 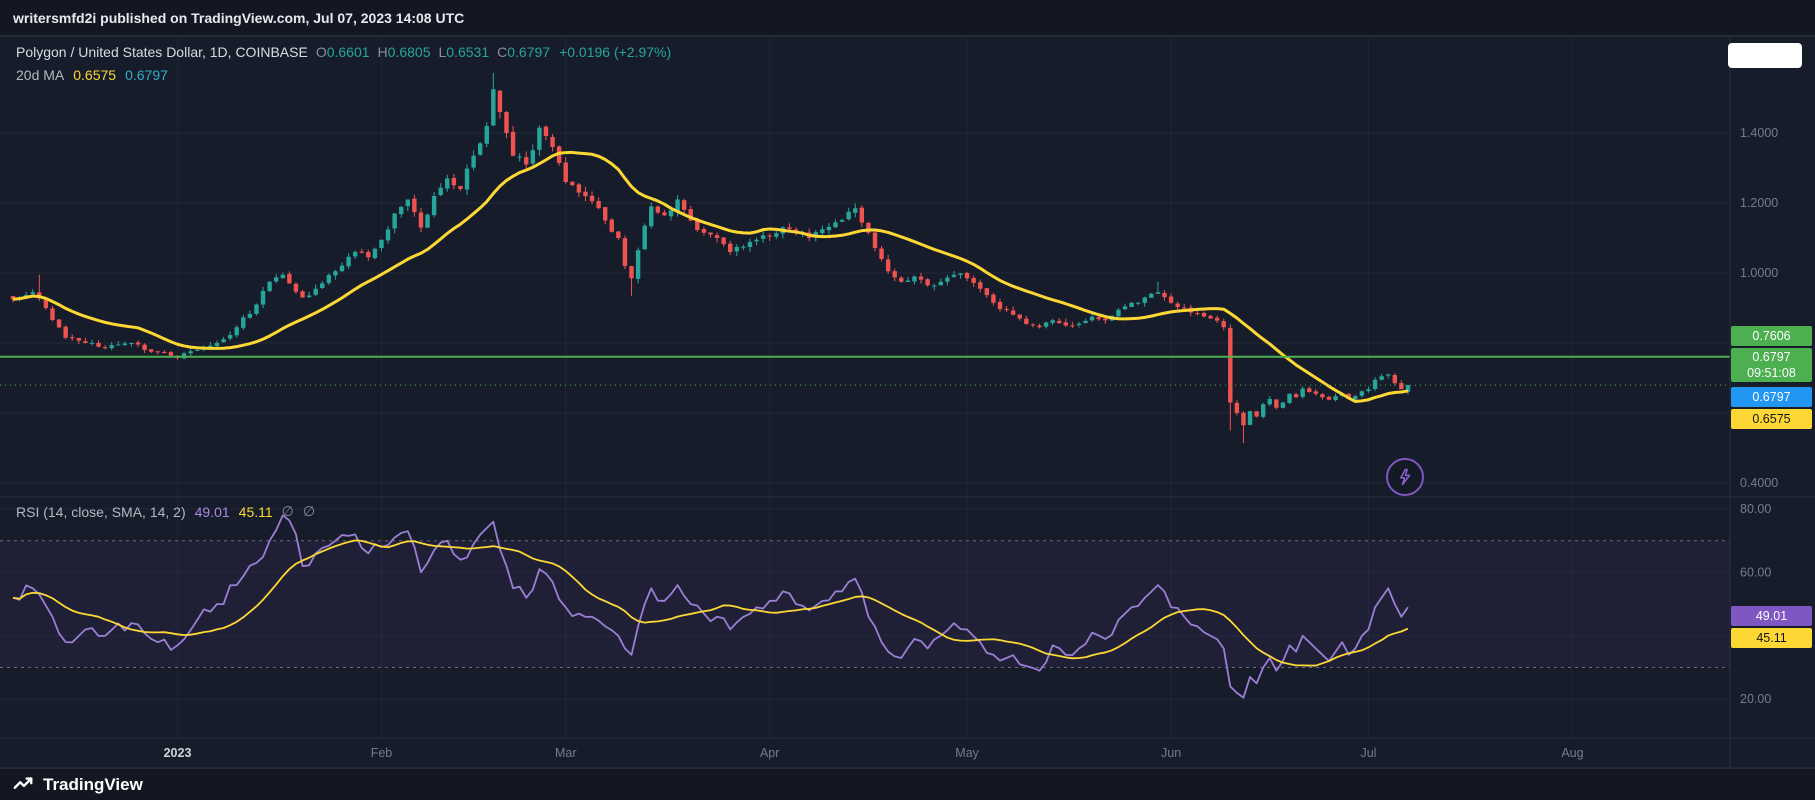 What do you see at coordinates (95, 75) in the screenshot?
I see `ma-value-yellow: 0.6575` at bounding box center [95, 75].